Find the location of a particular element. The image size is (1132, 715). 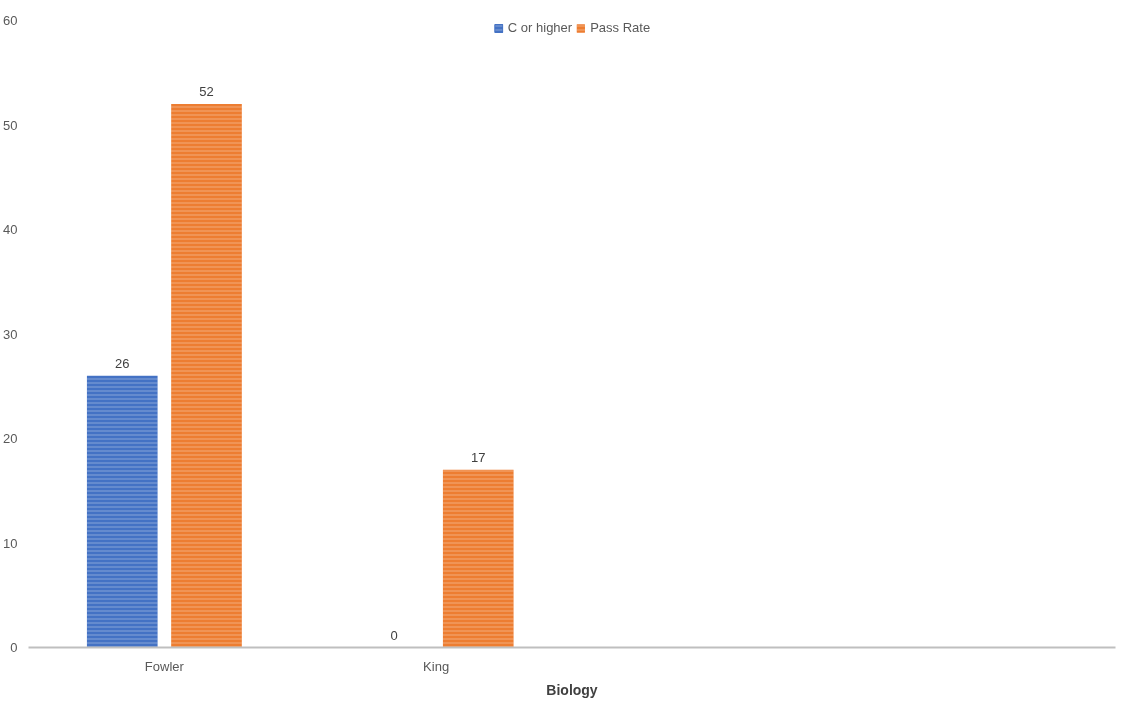

data-label: 17 is located at coordinates (478, 457).